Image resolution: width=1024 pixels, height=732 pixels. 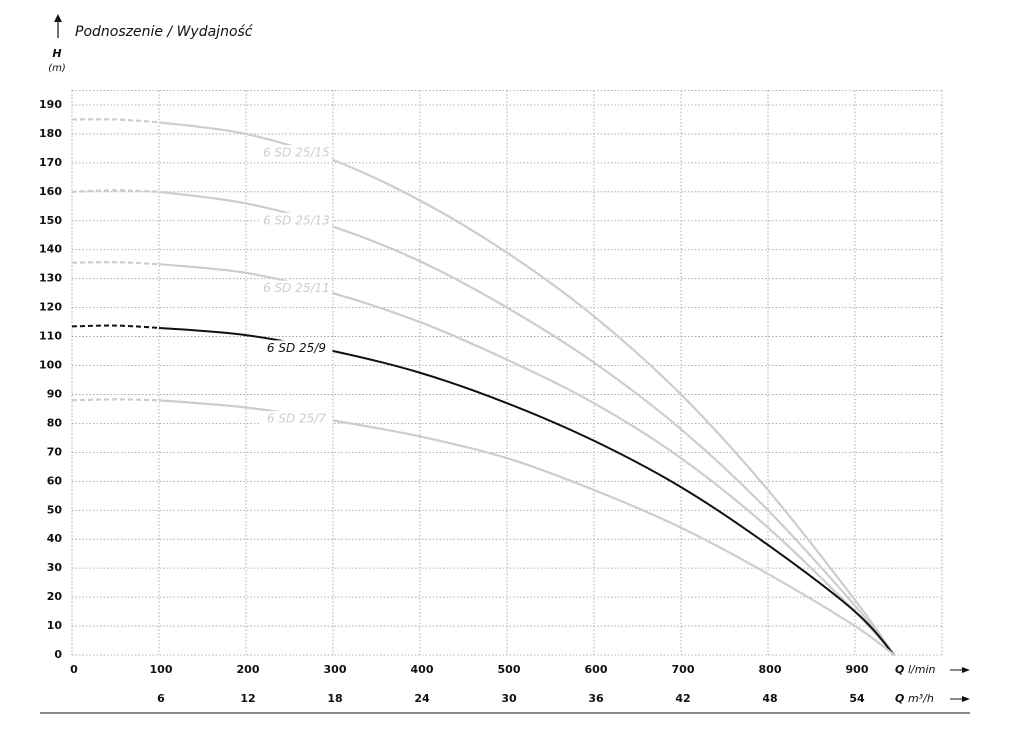 I want to click on y-label-symbol: H, so click(x=56, y=53).